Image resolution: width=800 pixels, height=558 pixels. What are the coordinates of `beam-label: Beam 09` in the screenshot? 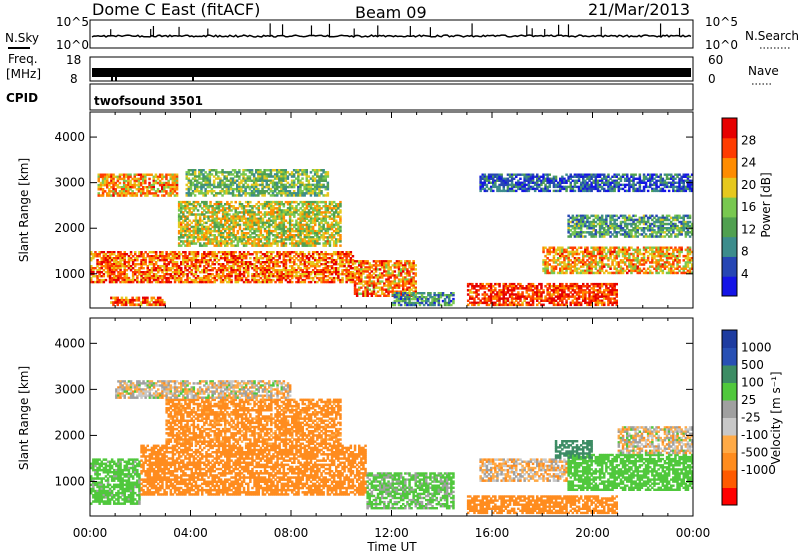 It's located at (391, 12).